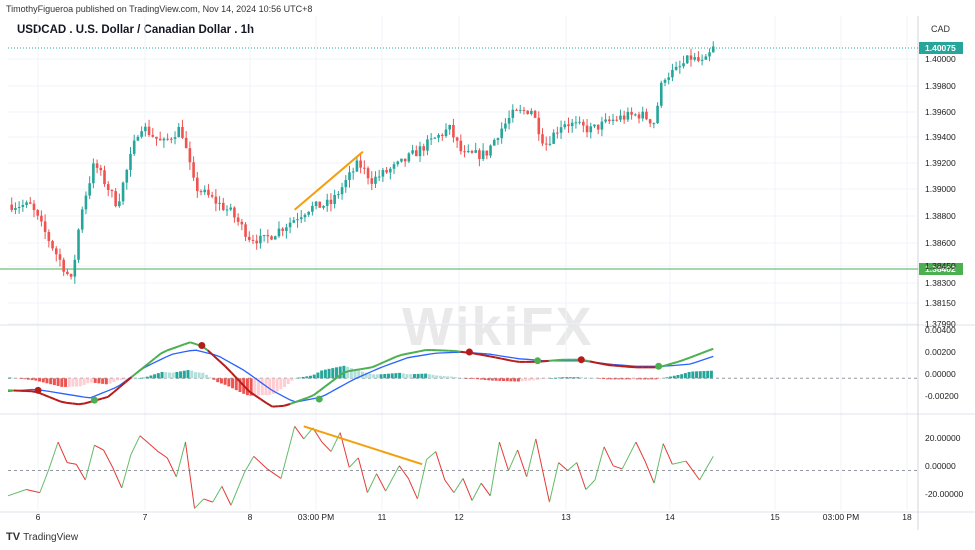  I want to click on macd-cross-marker, so click(319, 399).